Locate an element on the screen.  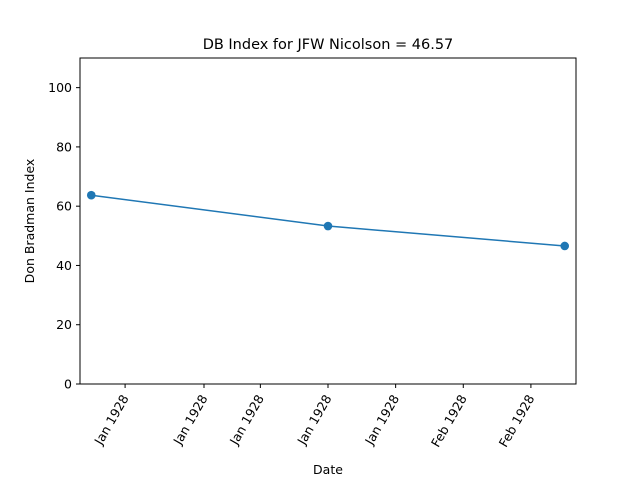
x-axis-label: Date is located at coordinates (328, 469).